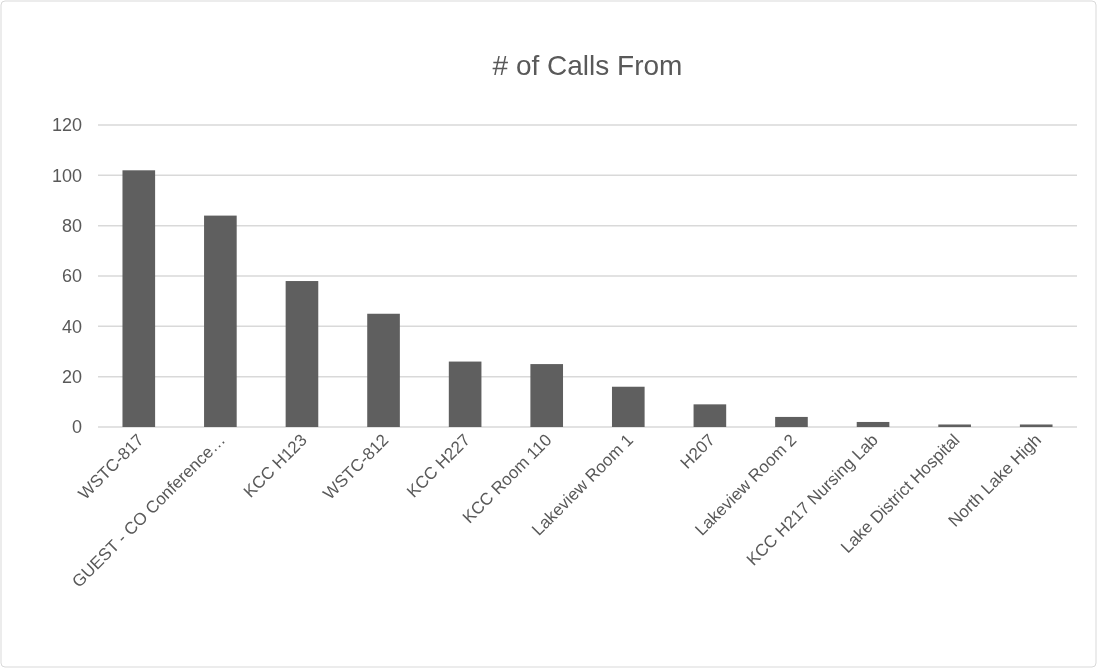 The height and width of the screenshot is (668, 1097). Describe the element at coordinates (71, 225) in the screenshot. I see `y-tick-label: 80` at that location.